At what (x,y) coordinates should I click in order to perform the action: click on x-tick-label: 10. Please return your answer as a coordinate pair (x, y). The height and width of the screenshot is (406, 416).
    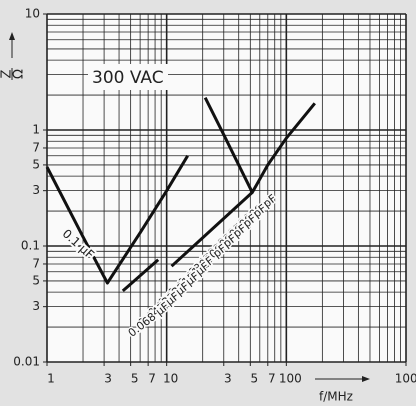
    Looking at the image, I should click on (170, 379).